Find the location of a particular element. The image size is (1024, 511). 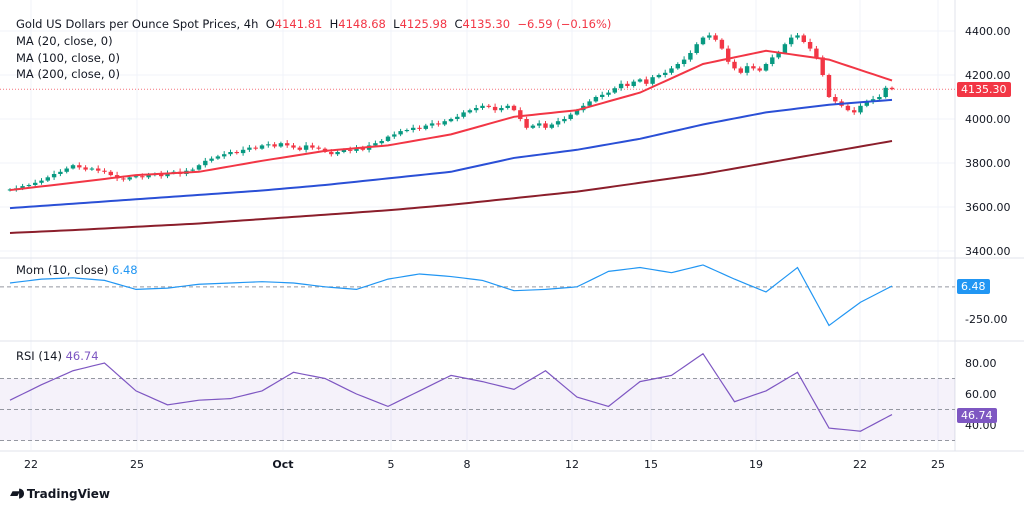

branding-text: TradingView is located at coordinates (68, 493).